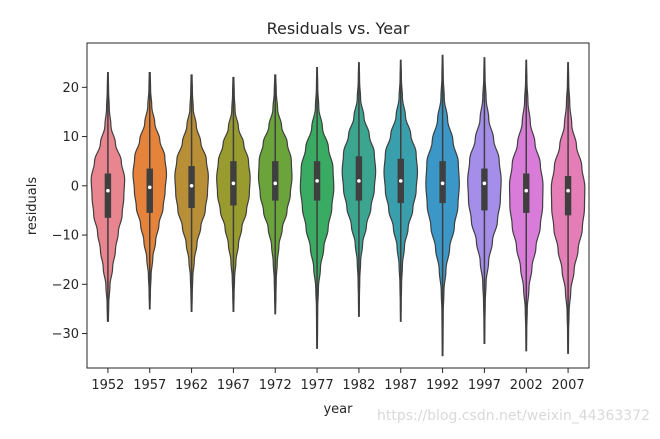 The height and width of the screenshot is (439, 660). What do you see at coordinates (275, 183) in the screenshot?
I see `violin-median-1972` at bounding box center [275, 183].